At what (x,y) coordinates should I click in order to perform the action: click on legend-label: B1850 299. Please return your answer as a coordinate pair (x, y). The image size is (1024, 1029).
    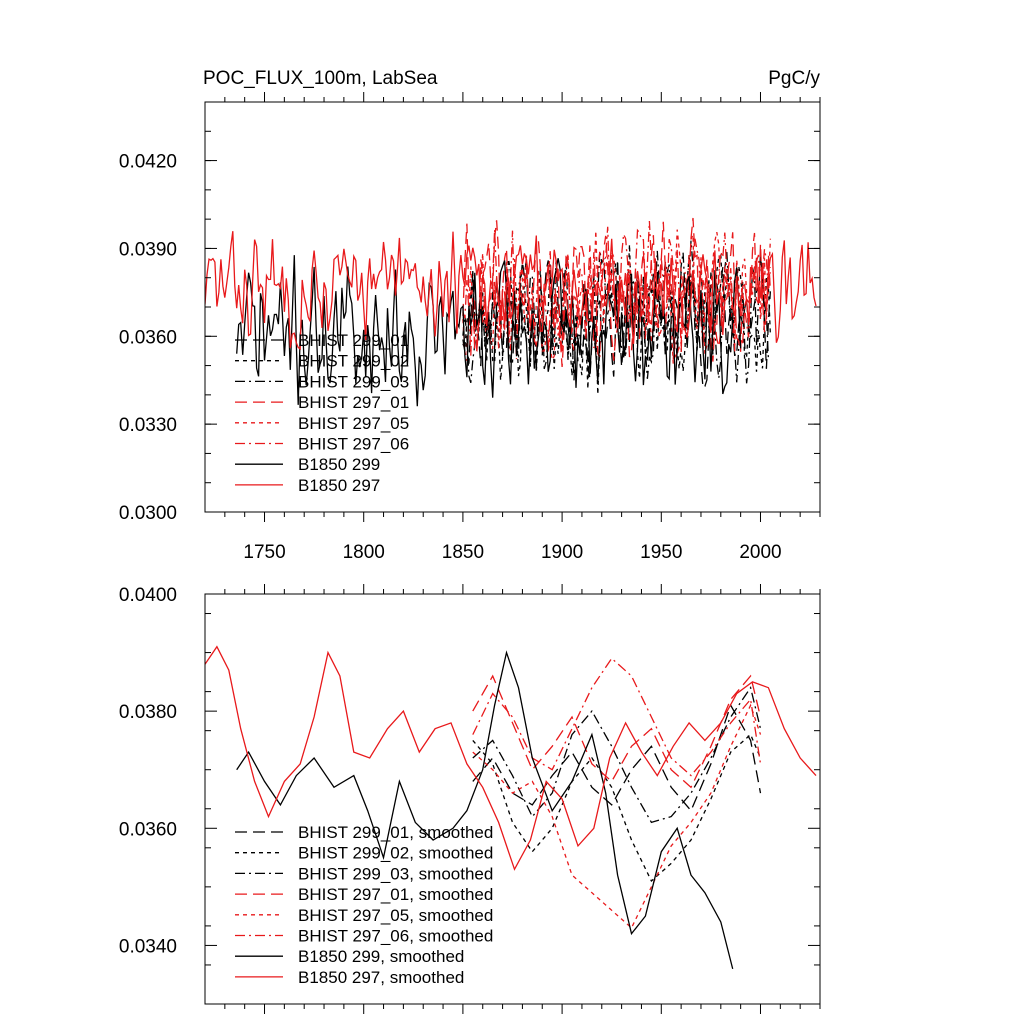
    Looking at the image, I should click on (339, 464).